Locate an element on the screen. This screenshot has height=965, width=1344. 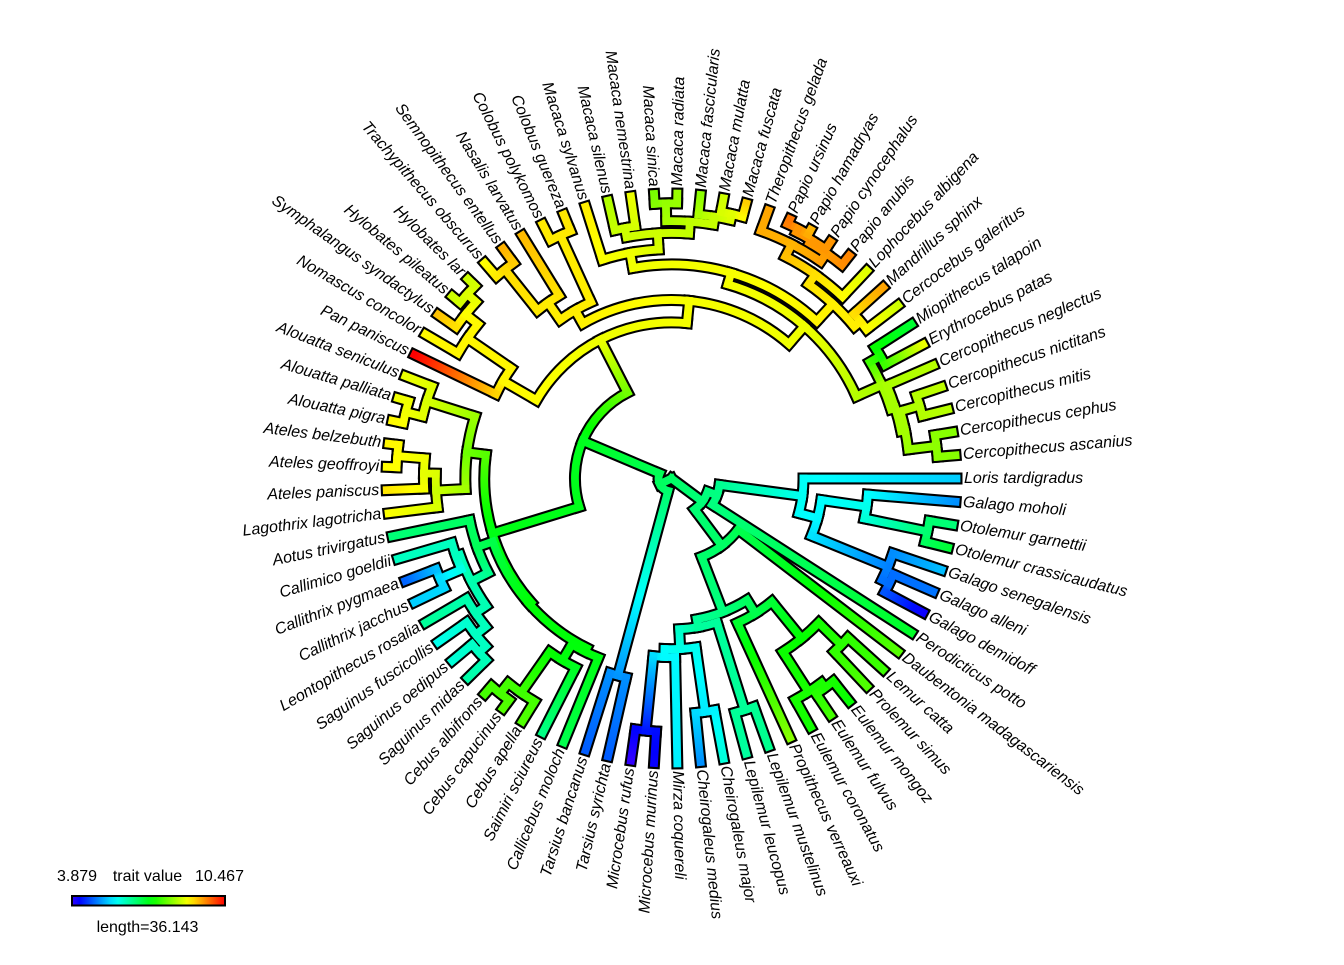
svg-text: trait value is located at coordinates (147, 876).